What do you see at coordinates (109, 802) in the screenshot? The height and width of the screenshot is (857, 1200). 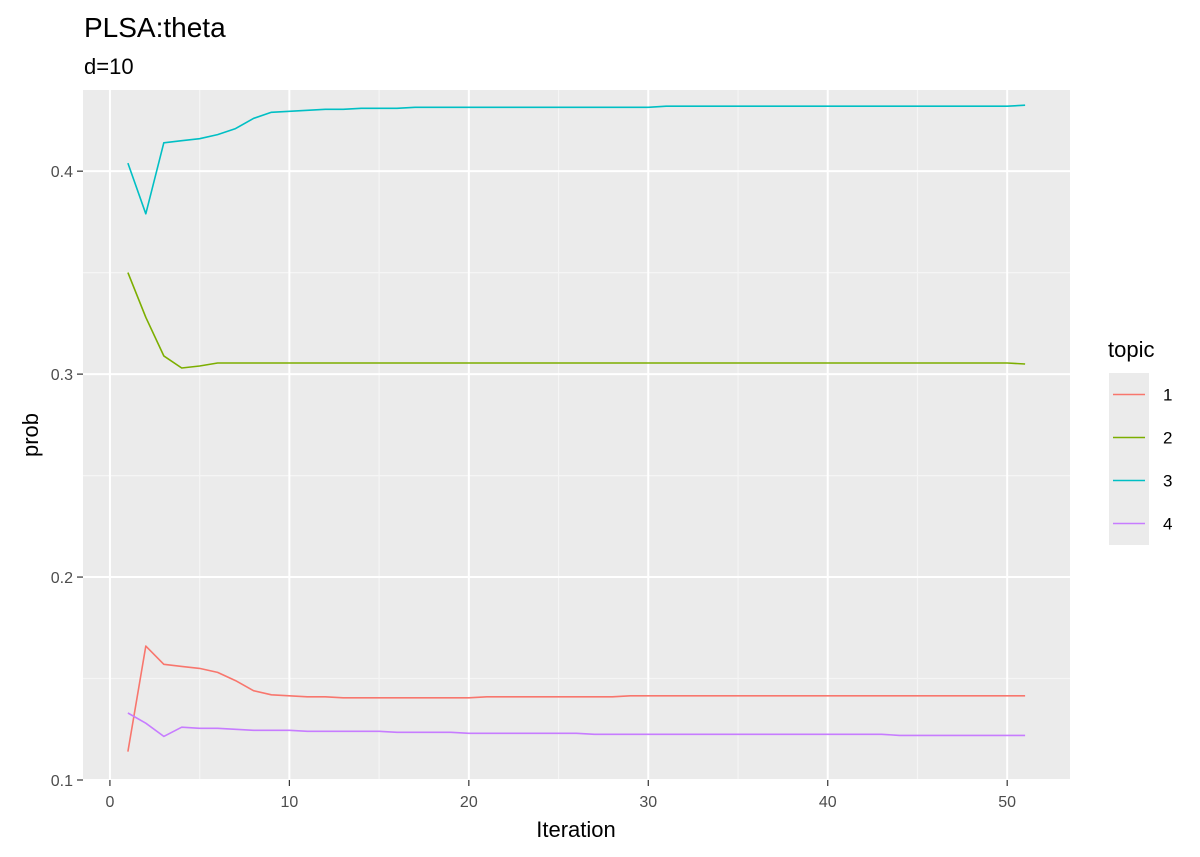 I see `x-tick-label: 0` at bounding box center [109, 802].